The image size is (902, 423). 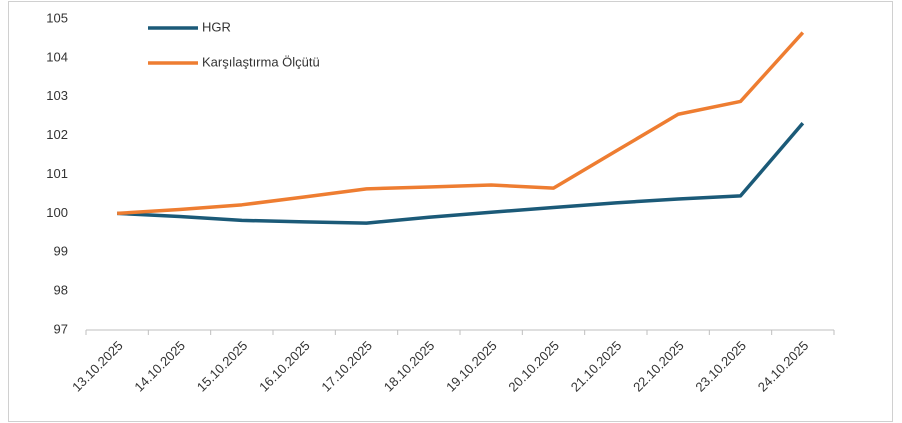 What do you see at coordinates (57, 134) in the screenshot?
I see `y-tick-label: 102` at bounding box center [57, 134].